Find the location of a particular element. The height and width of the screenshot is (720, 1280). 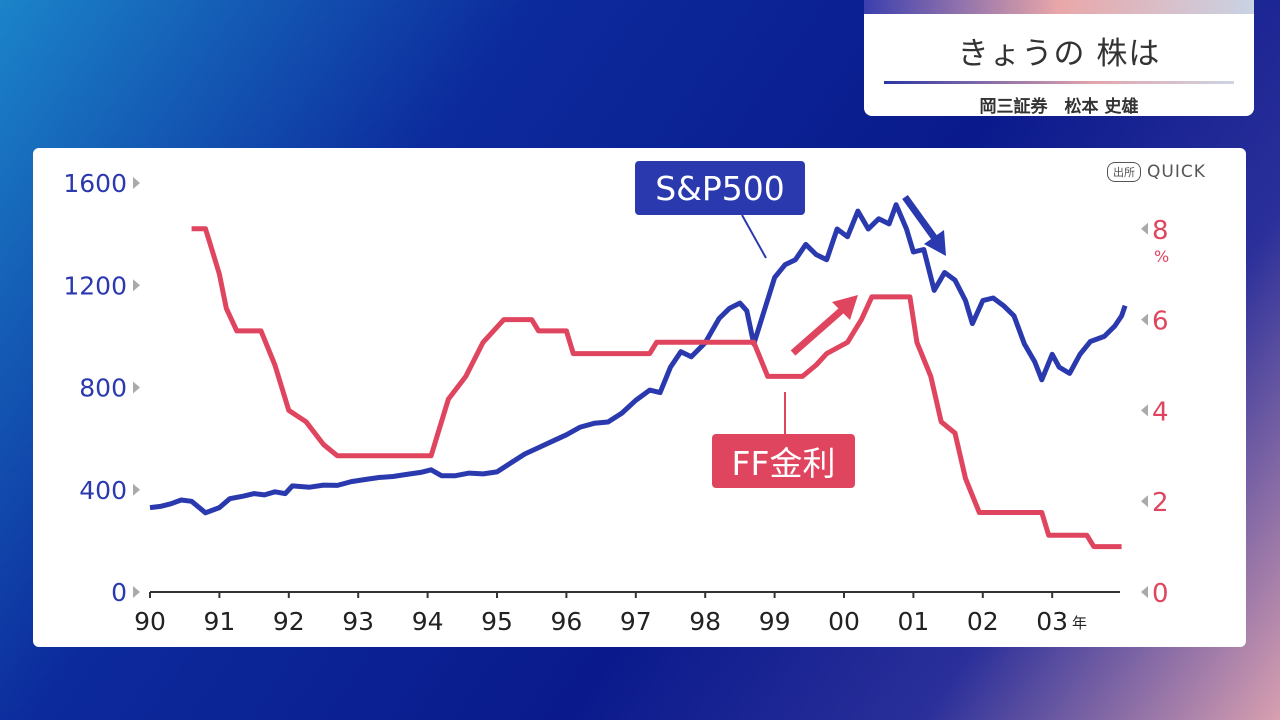

x-tick-label: 93 is located at coordinates (358, 621).